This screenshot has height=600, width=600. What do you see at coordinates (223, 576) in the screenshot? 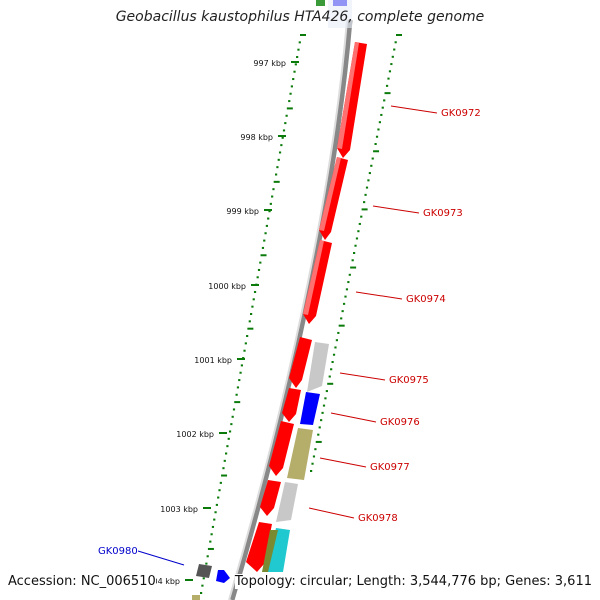
I see `gene-feature-gk0980-blue` at bounding box center [223, 576].